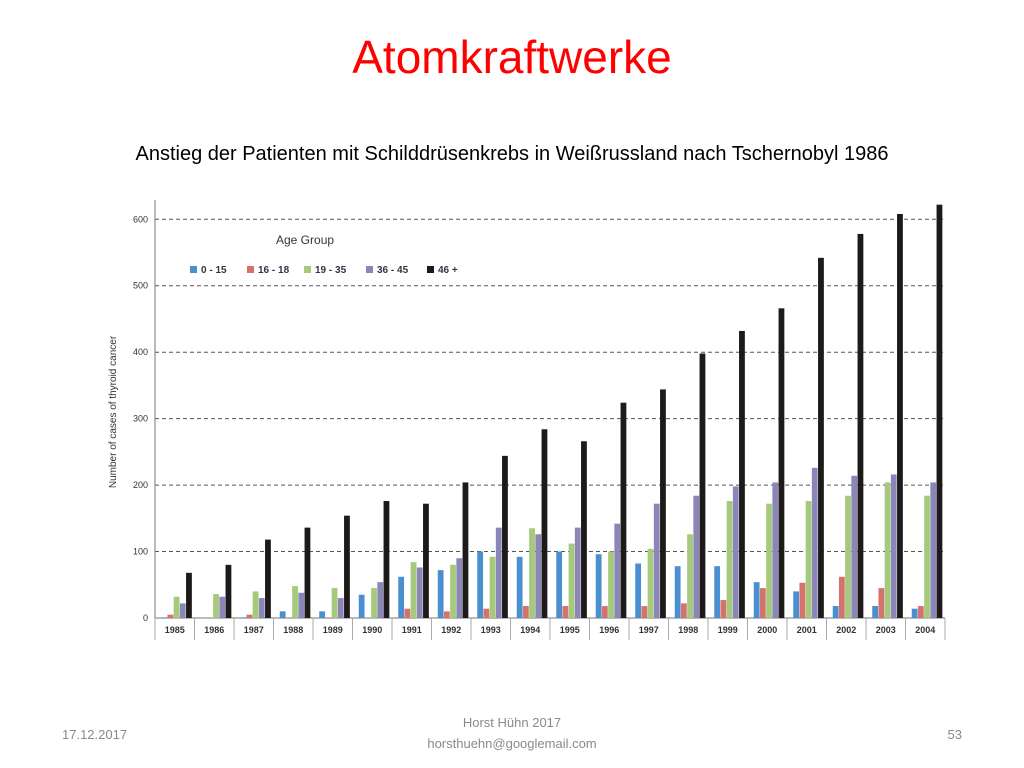  What do you see at coordinates (846, 630) in the screenshot?
I see `x-tick-label: 2002` at bounding box center [846, 630].